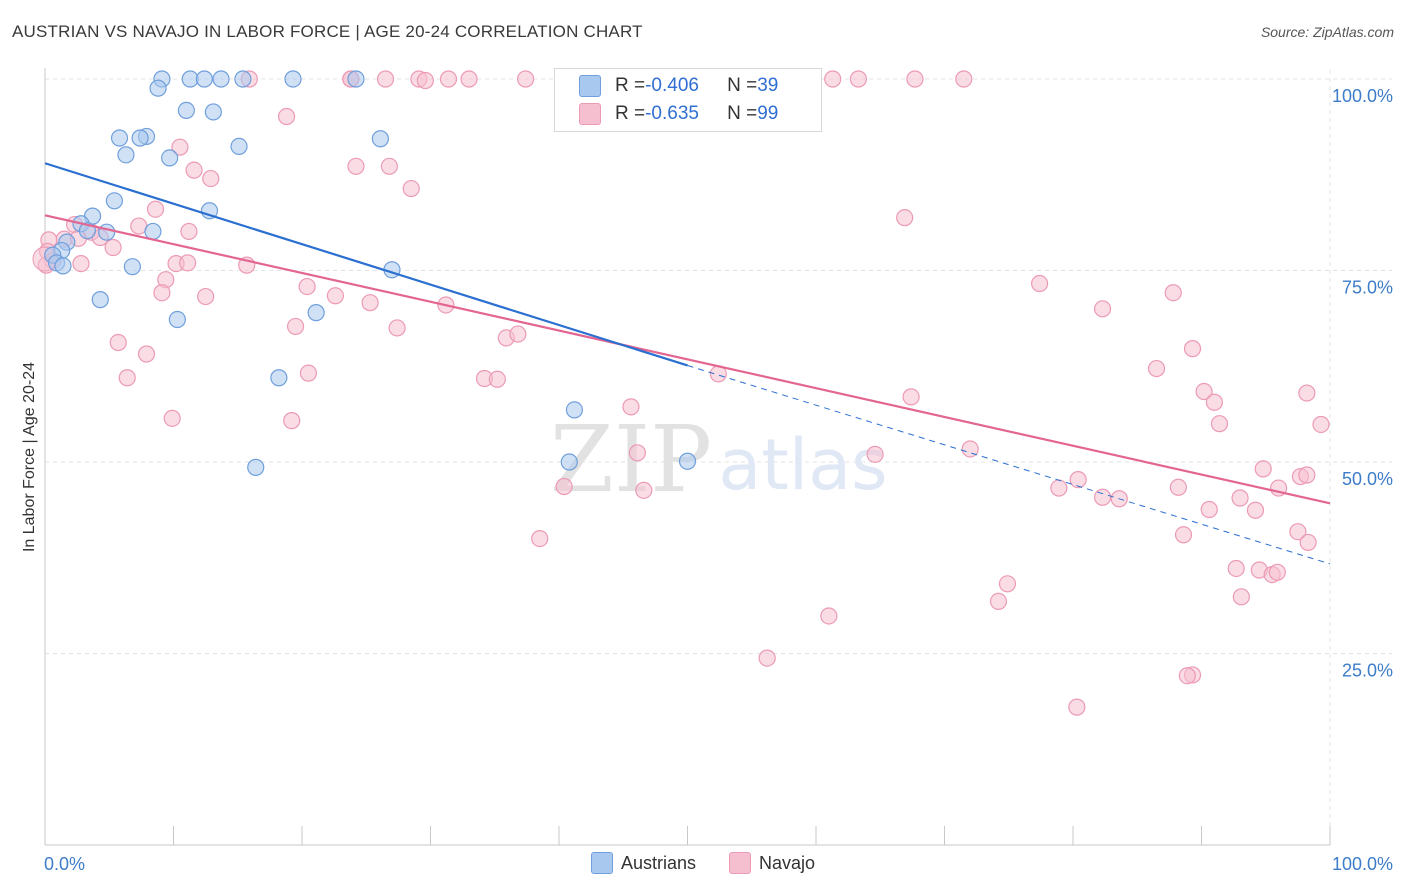 The height and width of the screenshot is (892, 1406). Describe the element at coordinates (658, 862) in the screenshot. I see `legend-label-austrians: Austrians` at that location.